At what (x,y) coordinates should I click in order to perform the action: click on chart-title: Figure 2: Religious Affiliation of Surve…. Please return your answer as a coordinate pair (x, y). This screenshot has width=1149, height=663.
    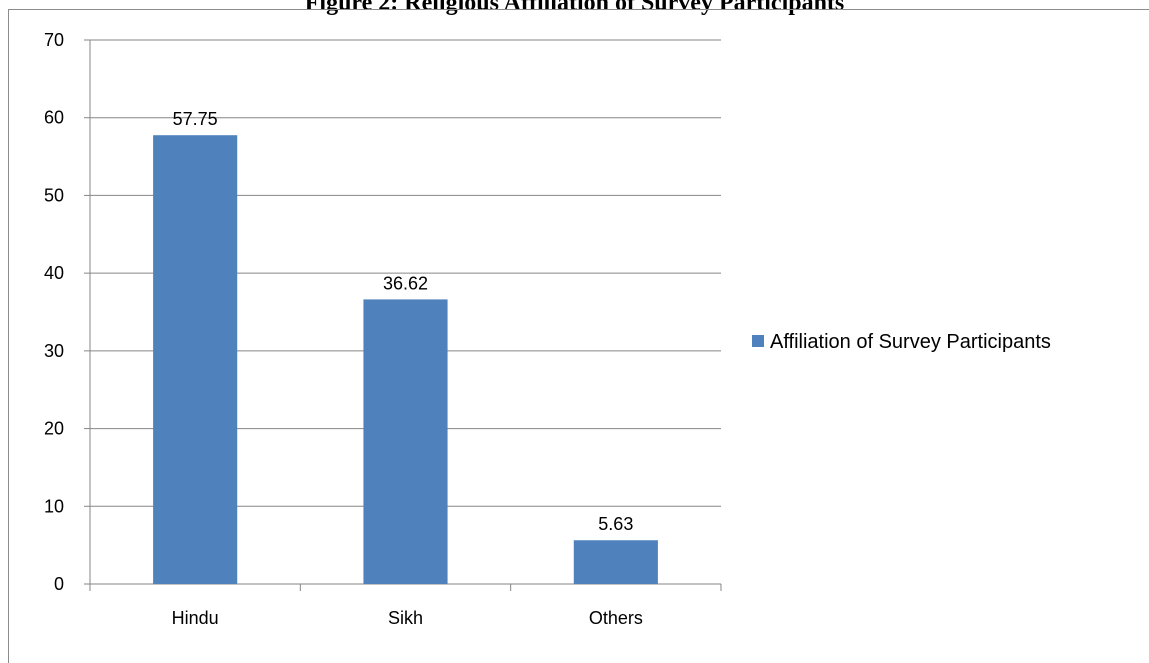
    Looking at the image, I should click on (574, 8).